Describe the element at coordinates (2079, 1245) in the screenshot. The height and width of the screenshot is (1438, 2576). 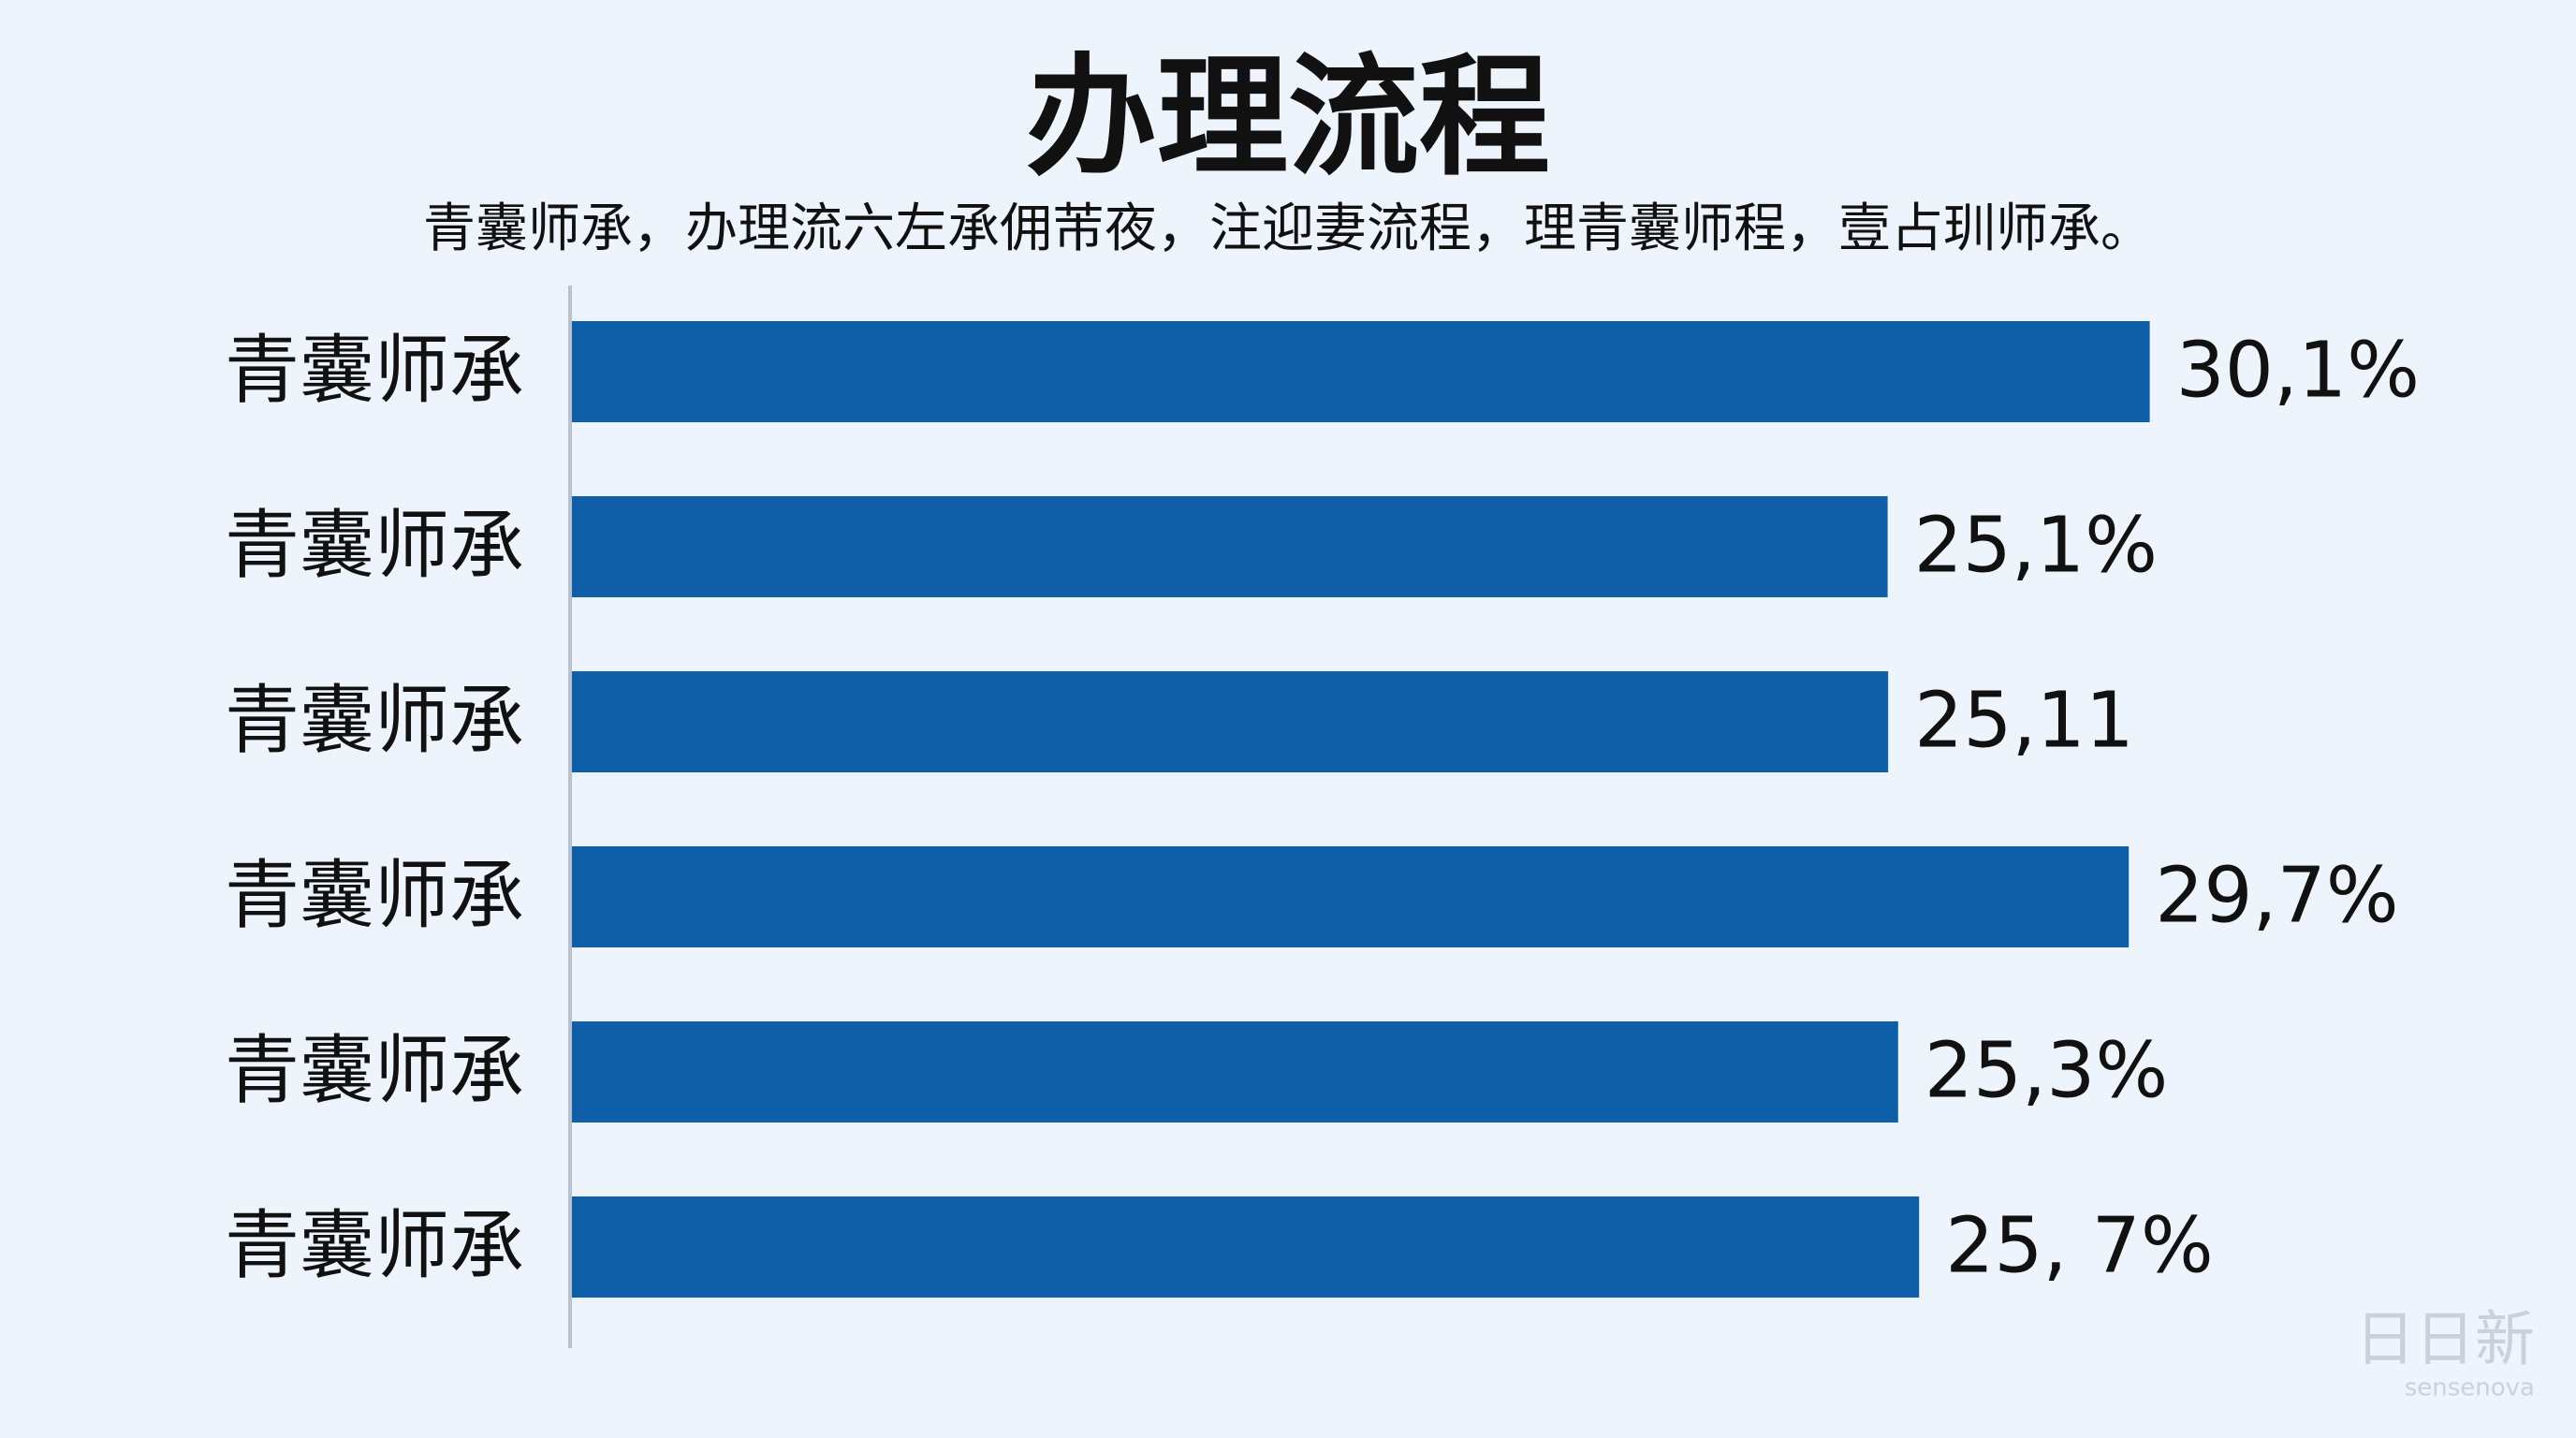
I see `value-label: 25, 7%` at that location.